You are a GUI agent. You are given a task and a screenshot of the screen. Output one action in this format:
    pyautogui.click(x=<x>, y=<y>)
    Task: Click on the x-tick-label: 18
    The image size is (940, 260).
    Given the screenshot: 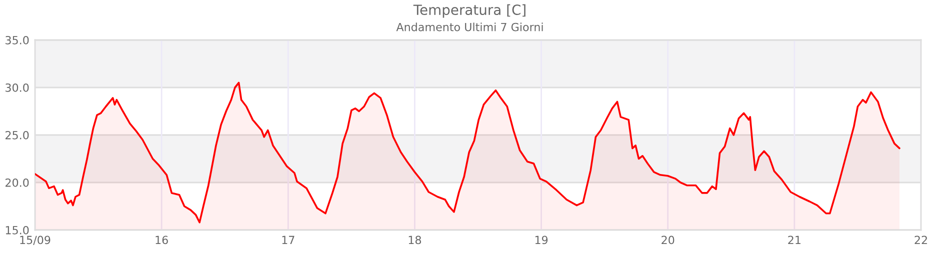 What is the action you would take?
    pyautogui.click(x=415, y=240)
    